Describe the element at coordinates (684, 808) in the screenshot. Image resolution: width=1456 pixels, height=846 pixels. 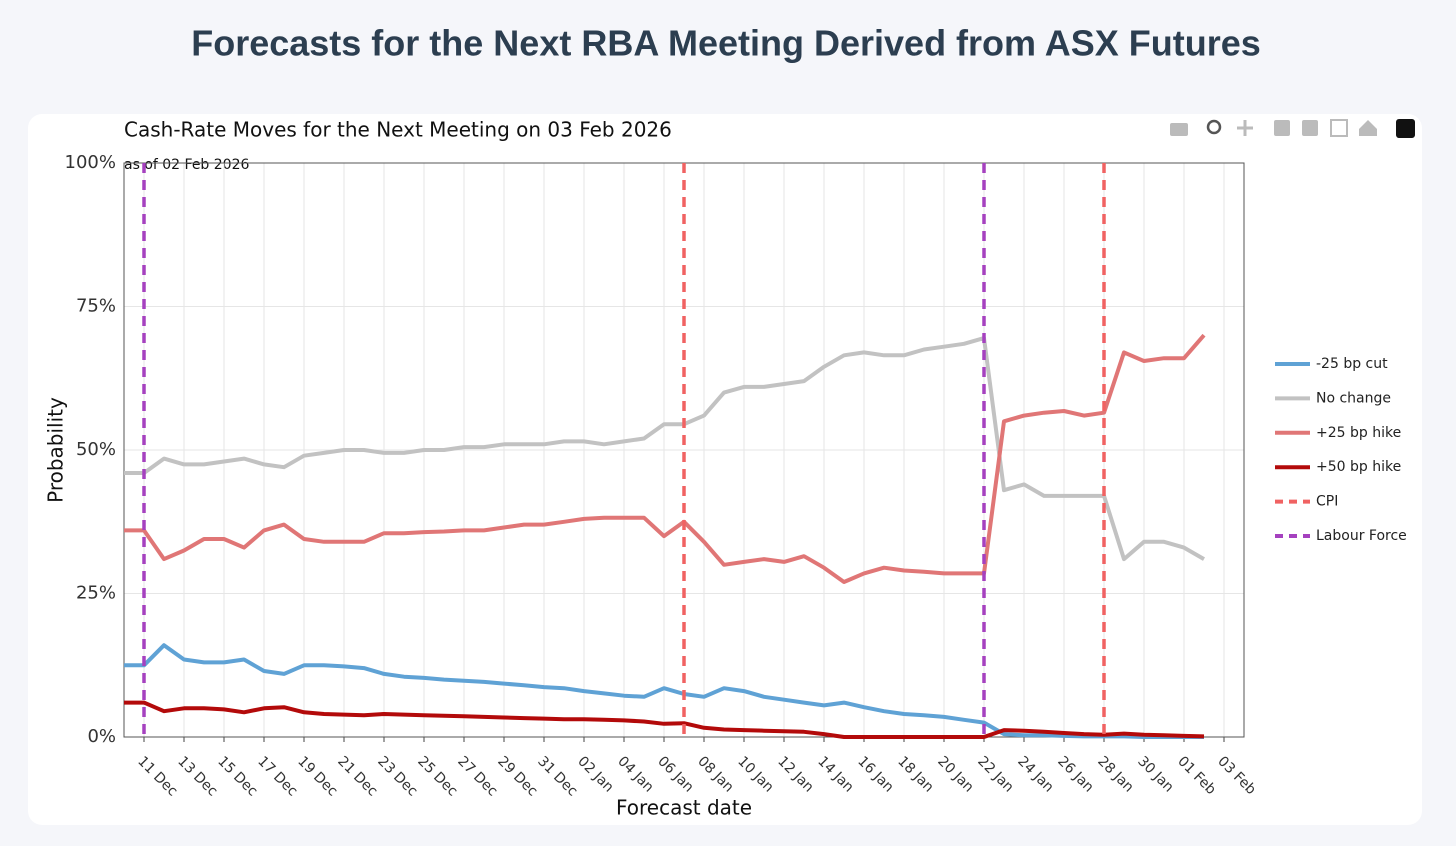
I see `x-axis-label: Forecast date` at that location.